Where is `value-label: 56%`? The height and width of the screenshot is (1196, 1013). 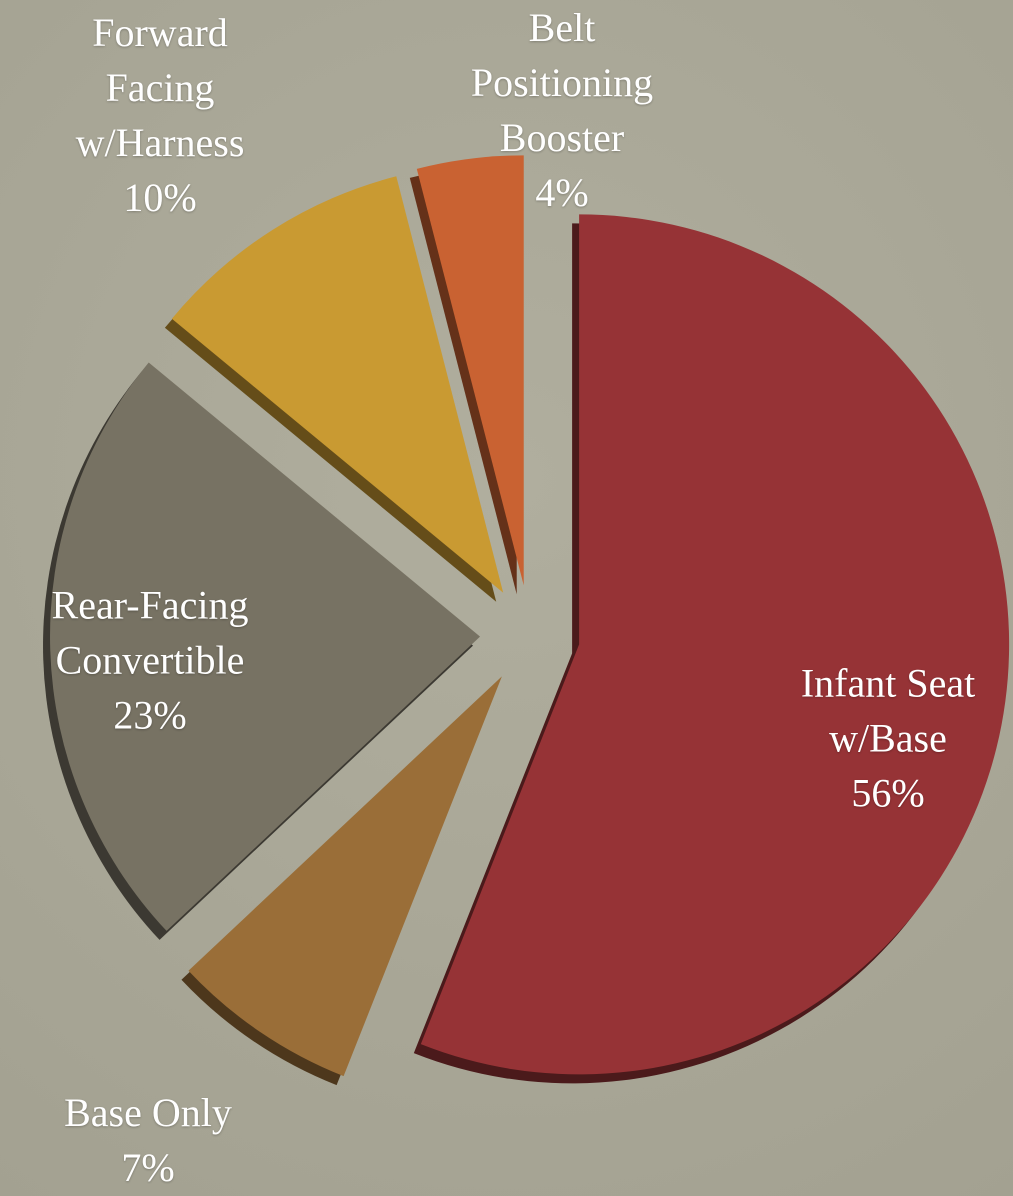 value-label: 56% is located at coordinates (888, 793).